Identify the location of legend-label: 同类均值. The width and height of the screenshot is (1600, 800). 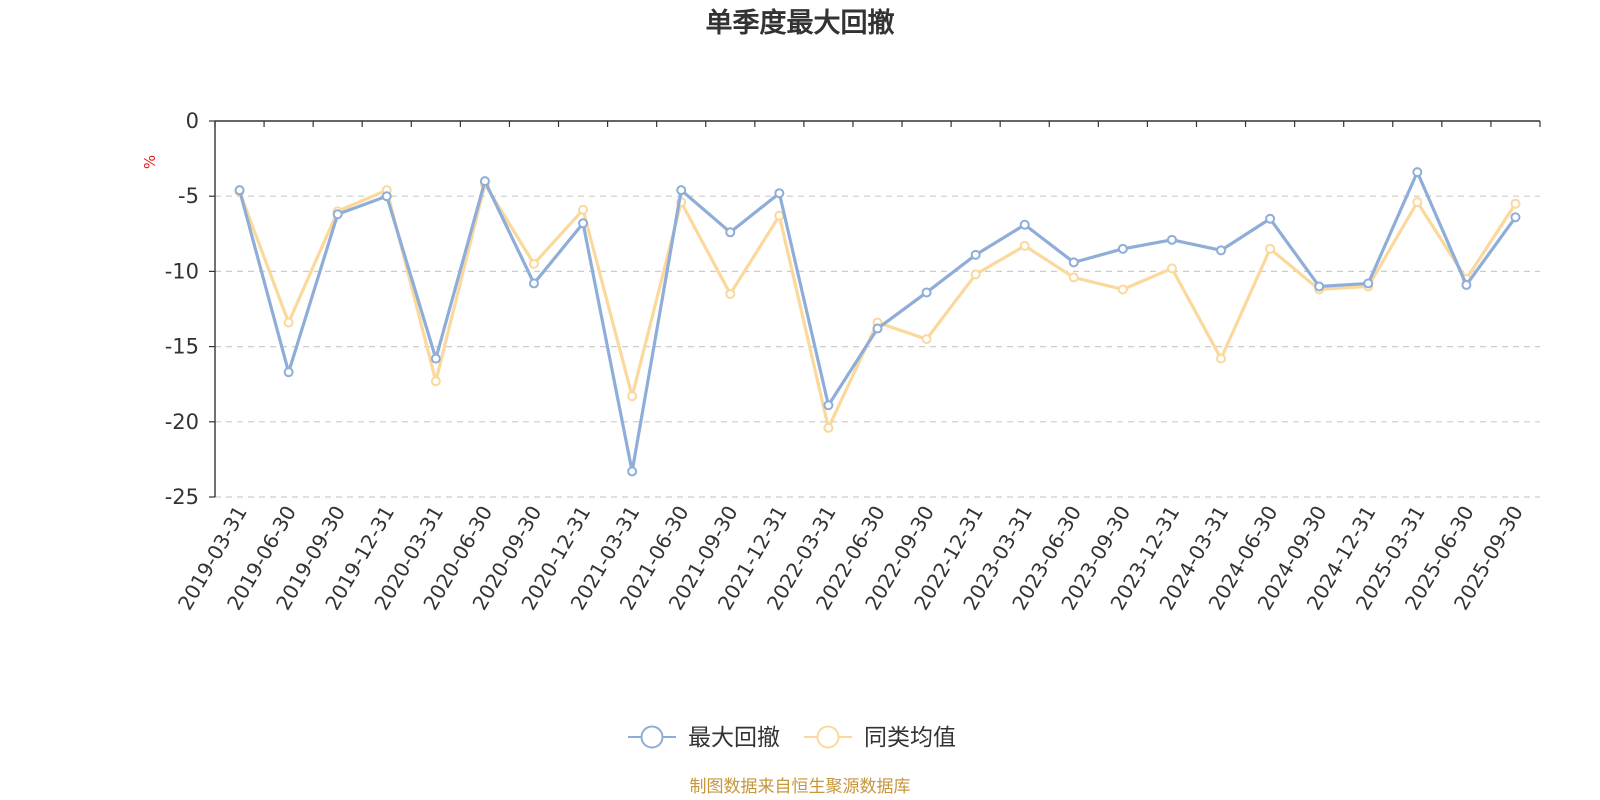
(910, 738).